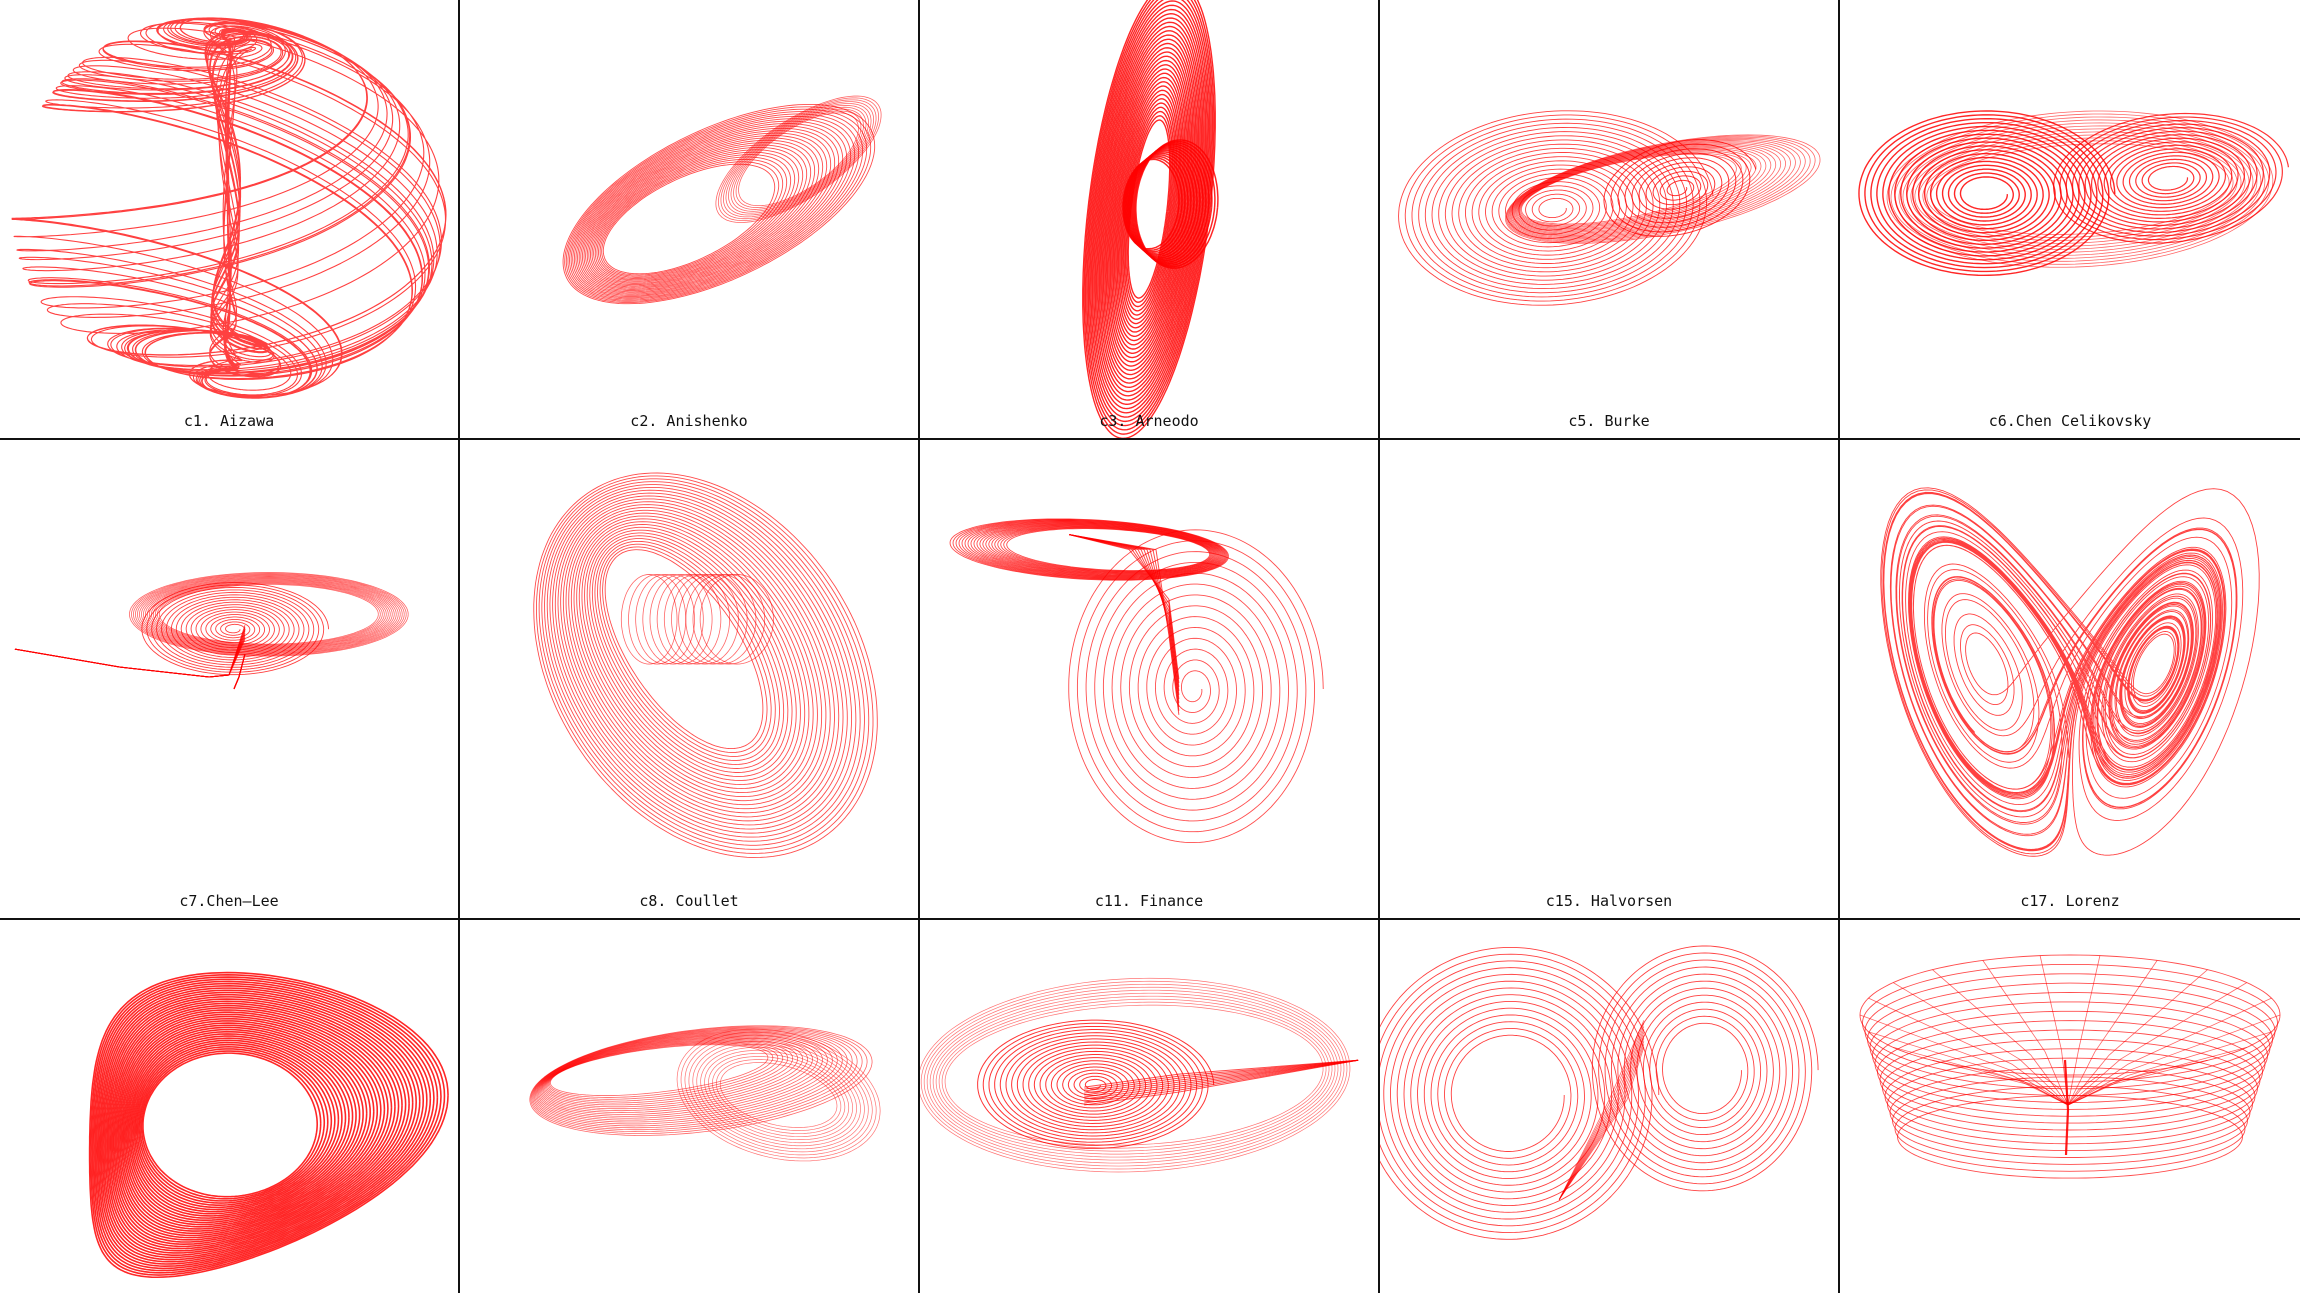 The image size is (2300, 1293). I want to click on anishenko-attractor-plot, so click(722, 200).